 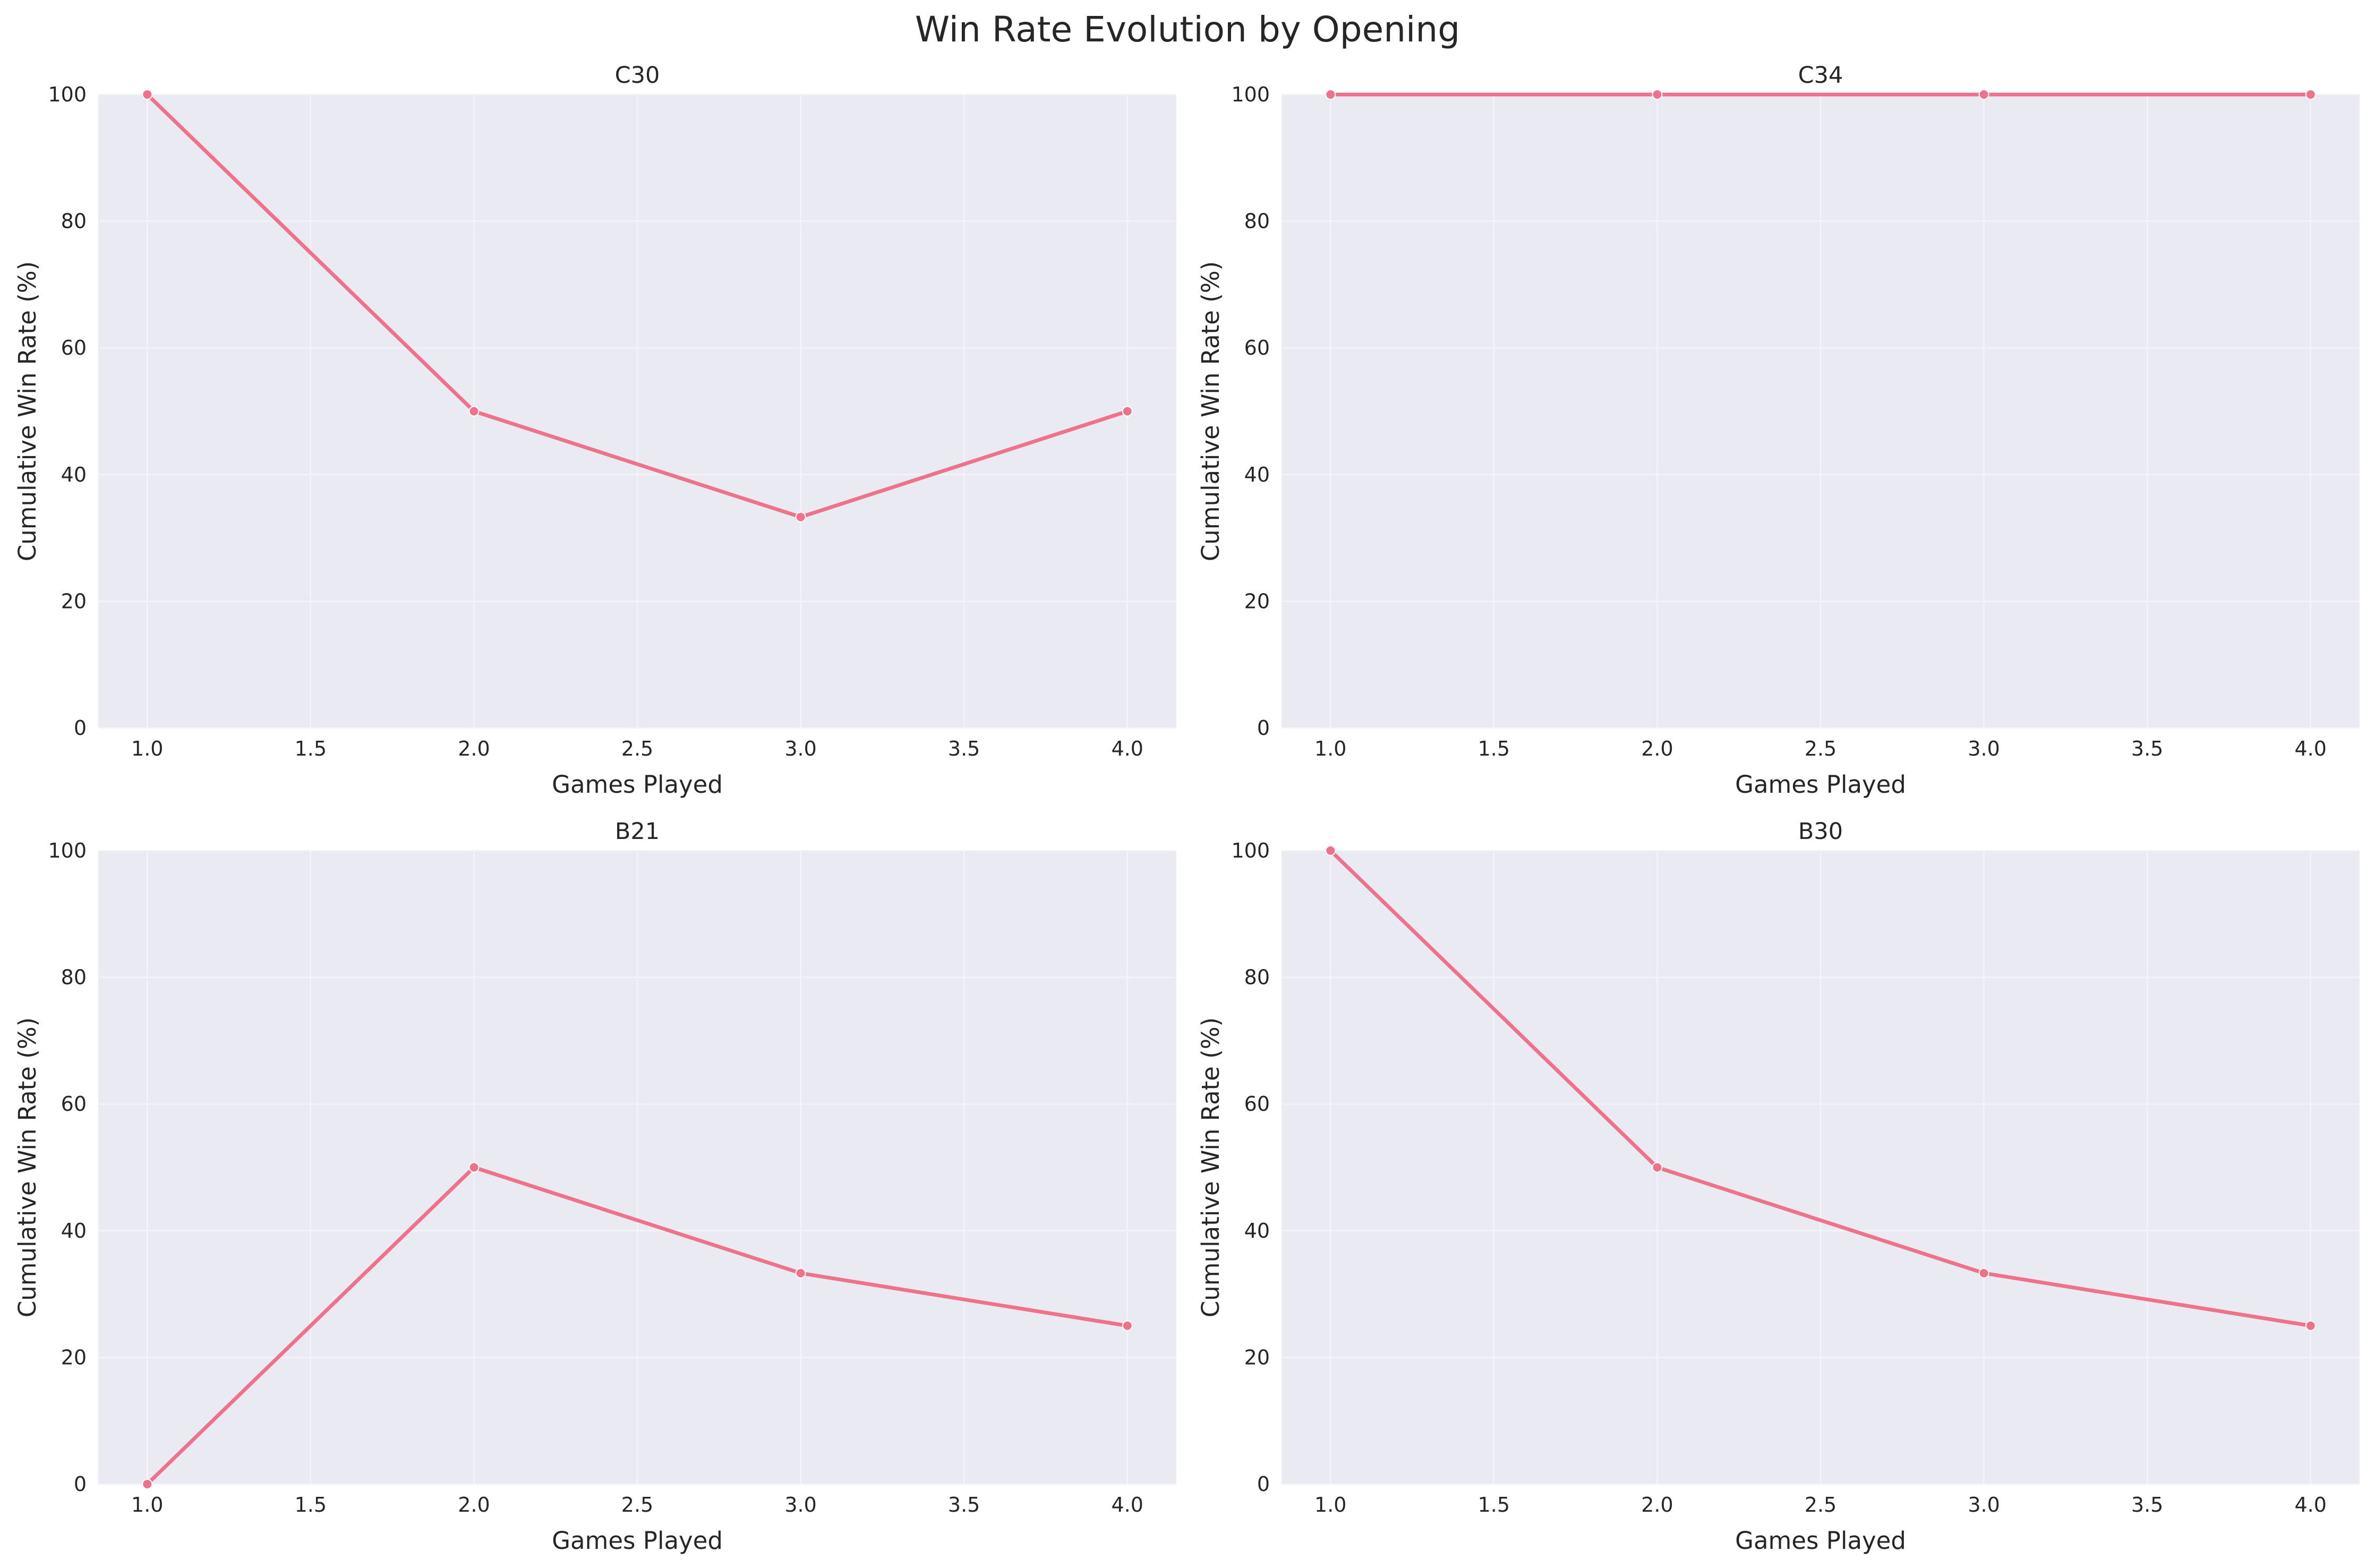 What do you see at coordinates (637, 831) in the screenshot?
I see `panel-title: B21` at bounding box center [637, 831].